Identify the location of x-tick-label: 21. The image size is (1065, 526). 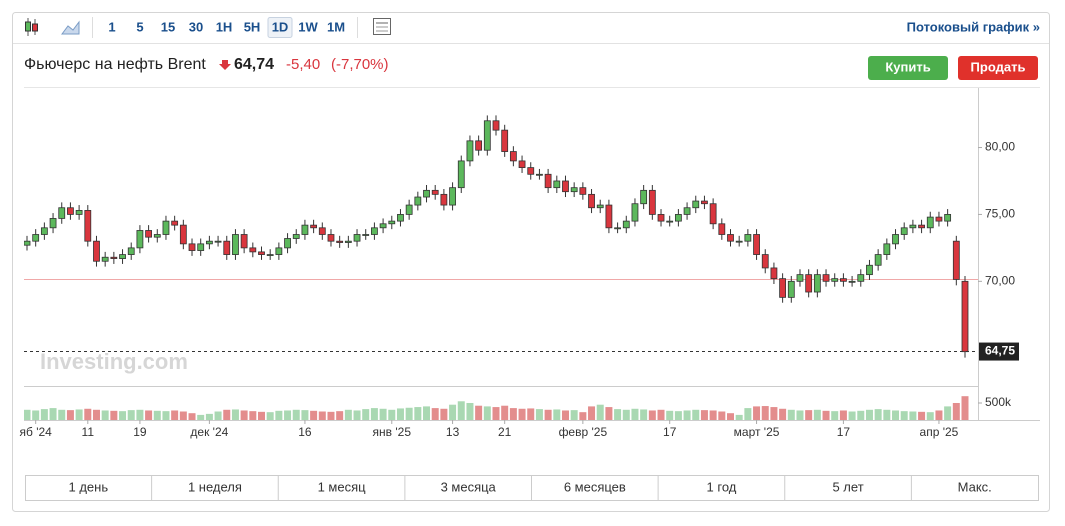
(505, 432).